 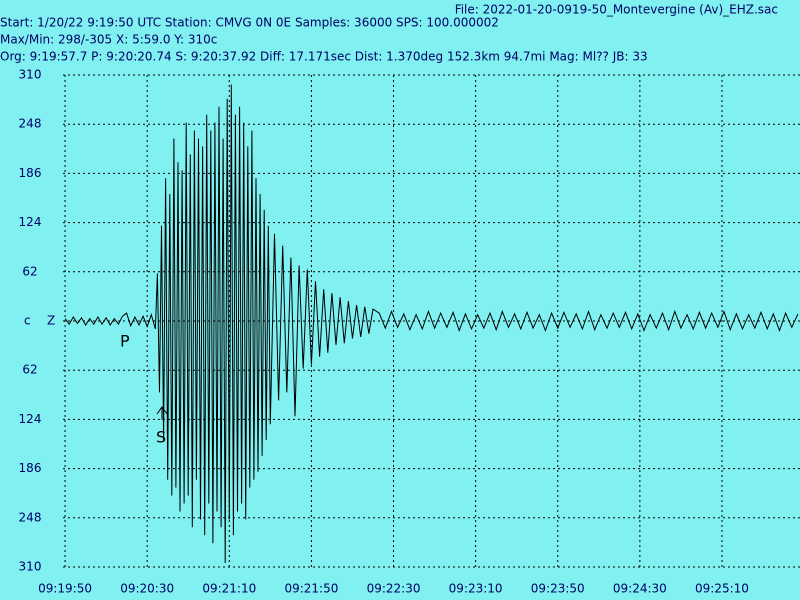 What do you see at coordinates (162, 413) in the screenshot?
I see `s-phase-arrow` at bounding box center [162, 413].